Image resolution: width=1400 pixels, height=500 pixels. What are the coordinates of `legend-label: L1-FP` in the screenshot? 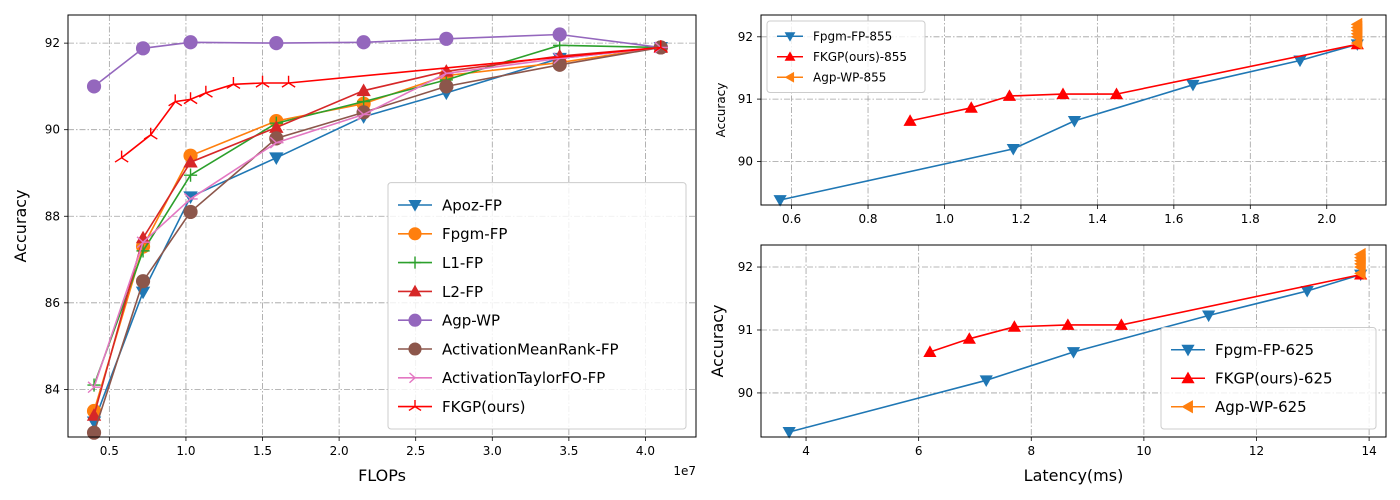 It's located at (462, 263).